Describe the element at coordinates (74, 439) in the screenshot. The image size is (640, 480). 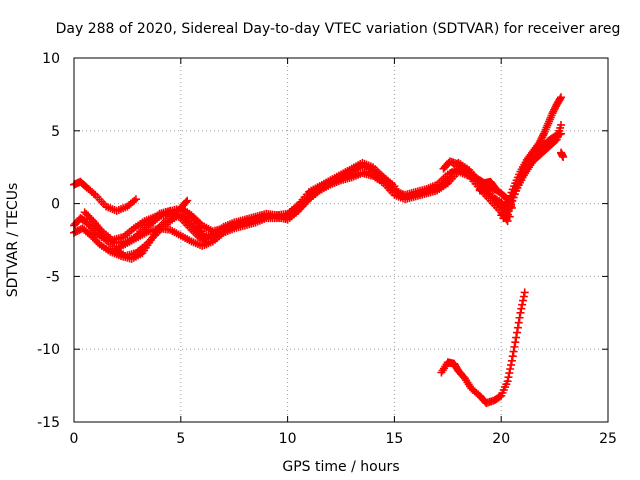
I see `x-tick-label: 0` at that location.